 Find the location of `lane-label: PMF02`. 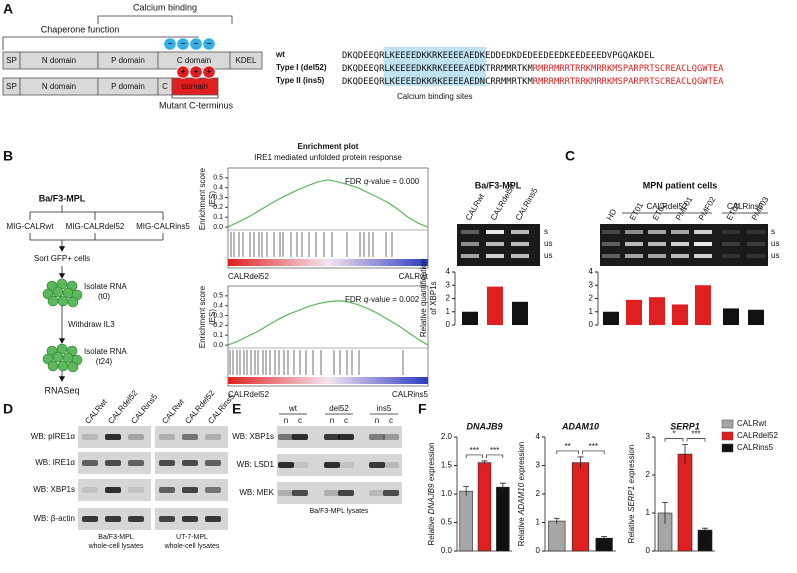

lane-label: PMF02 is located at coordinates (707, 208).